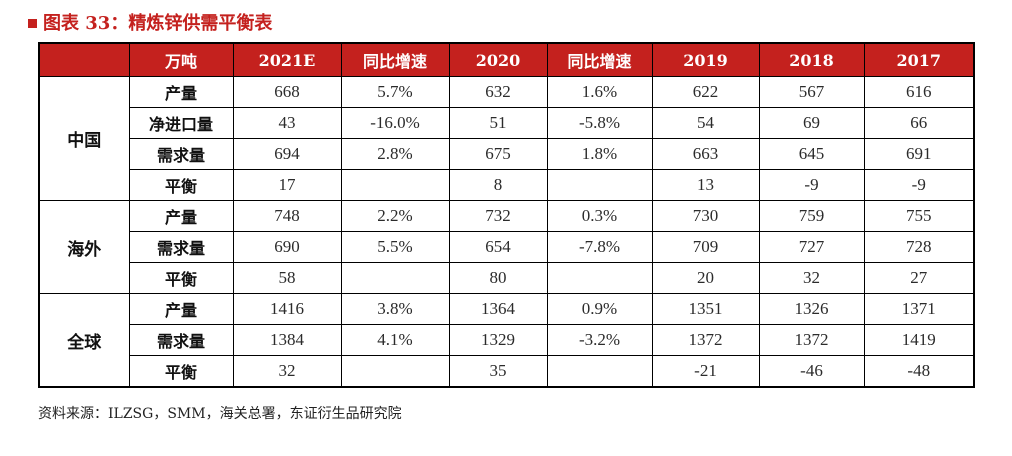  What do you see at coordinates (919, 309) in the screenshot?
I see `value-cell: 1371` at bounding box center [919, 309].